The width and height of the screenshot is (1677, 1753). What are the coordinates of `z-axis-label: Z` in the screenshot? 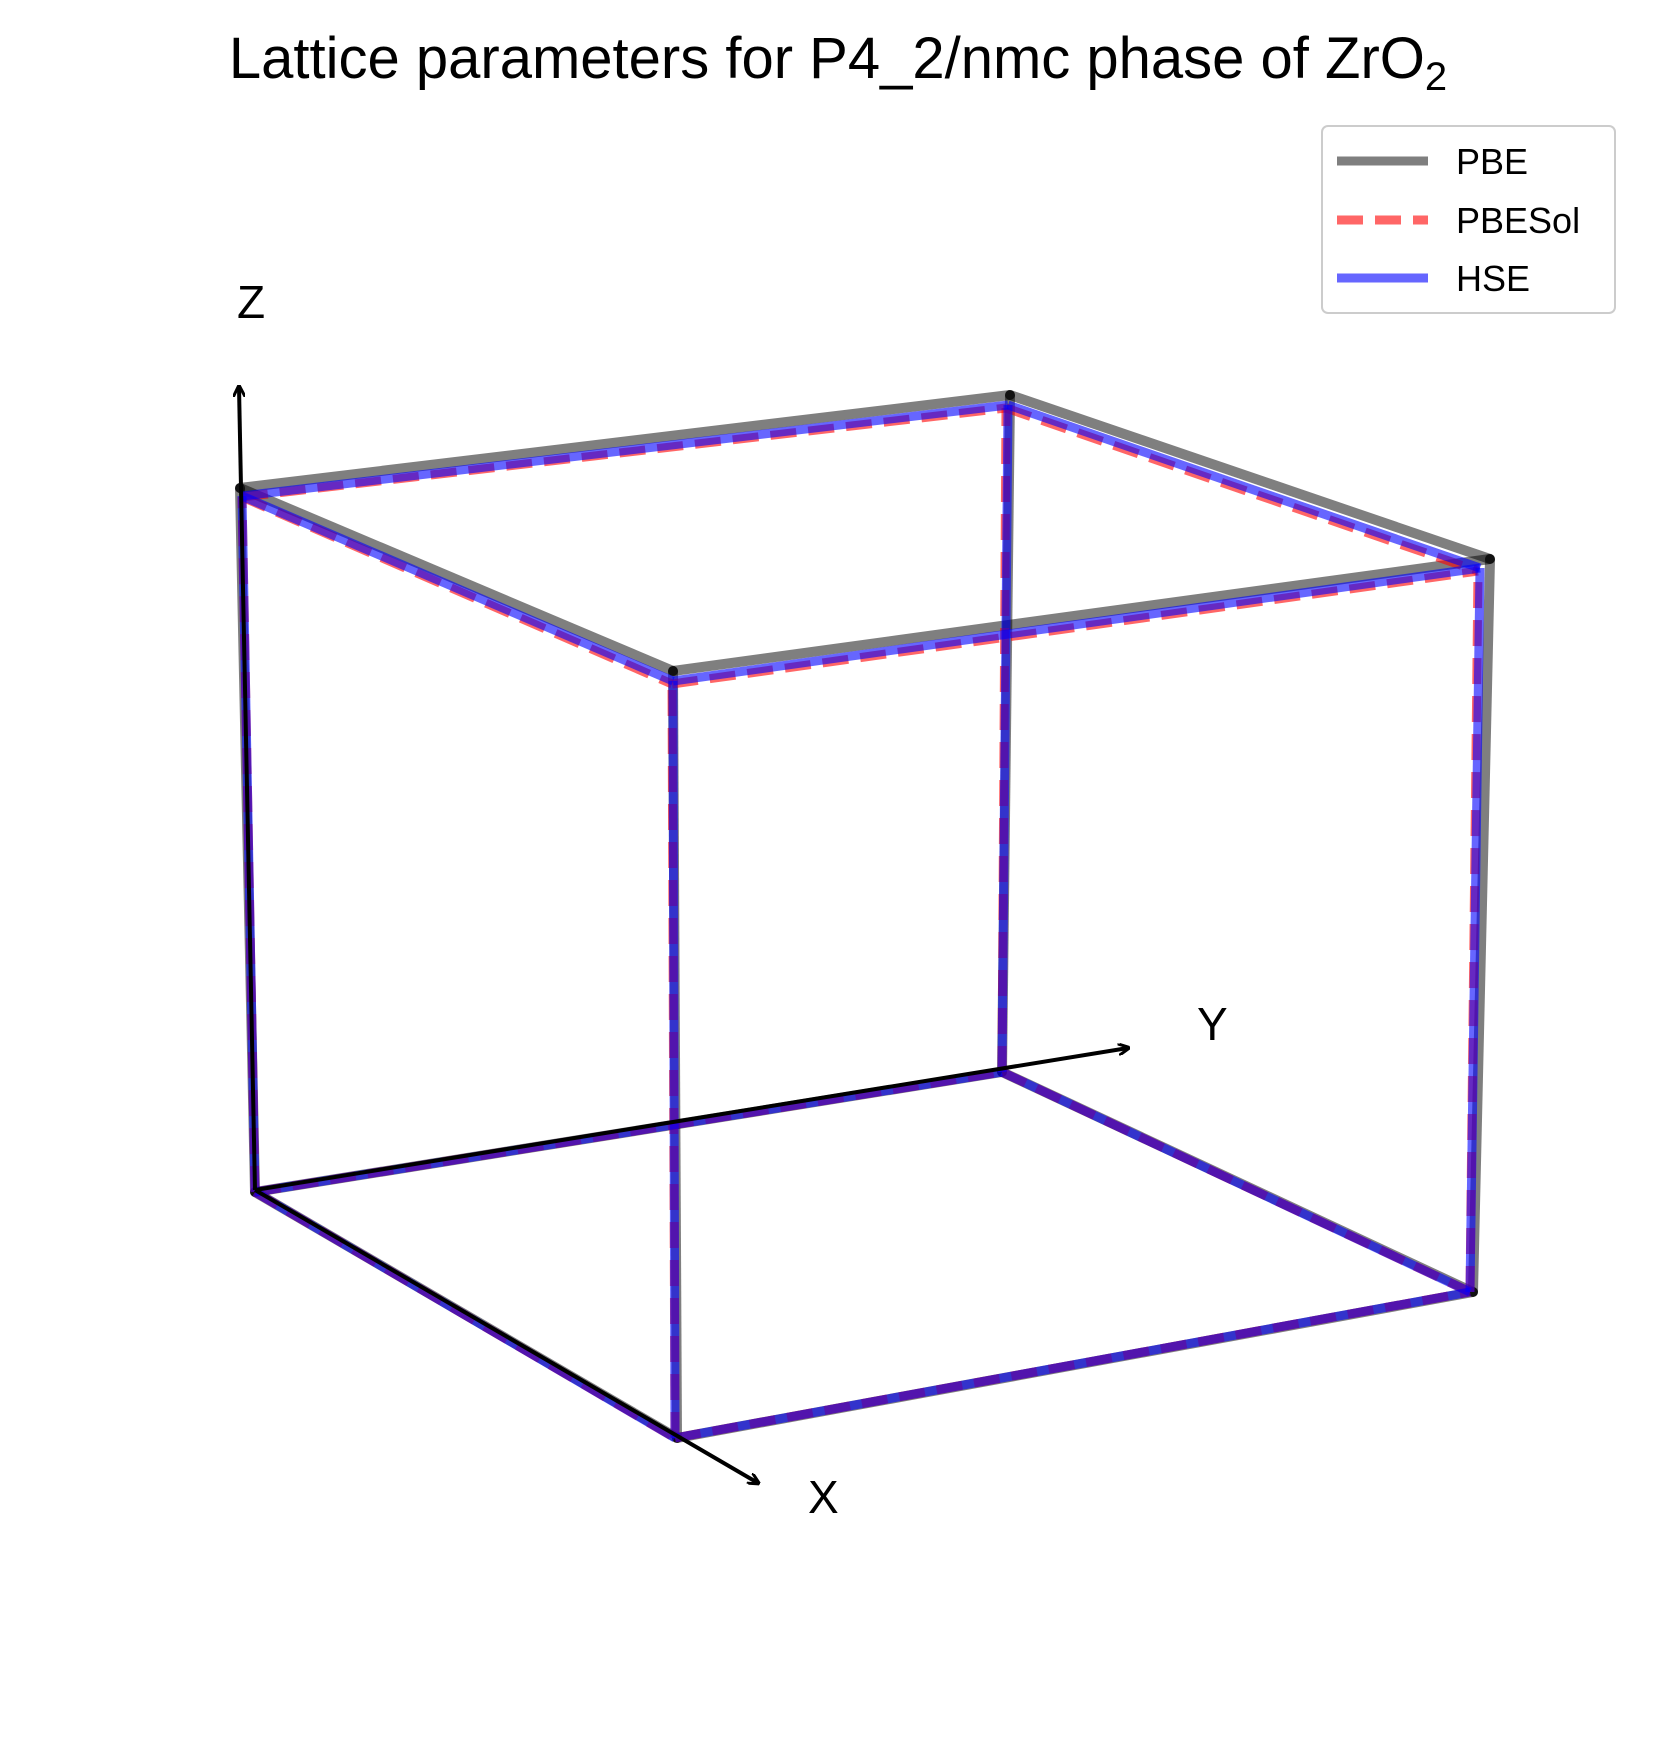 It's located at (251, 302).